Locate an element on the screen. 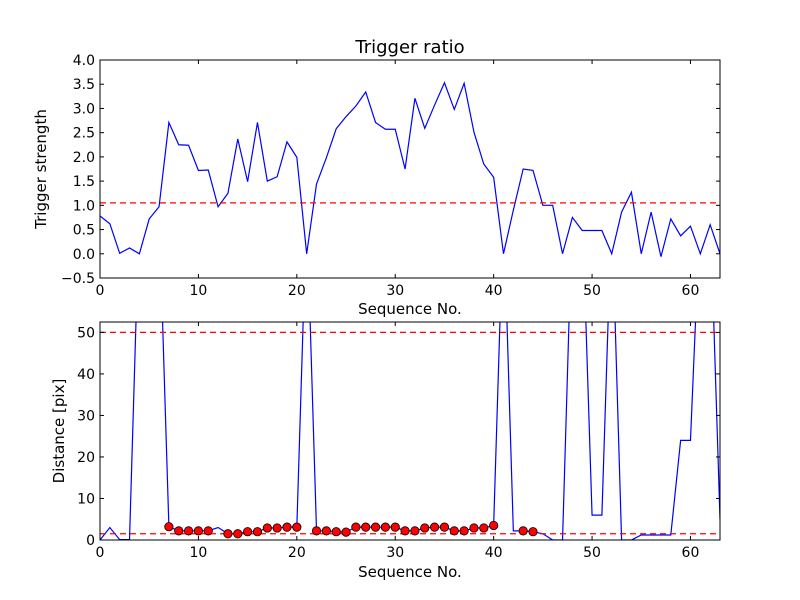 The height and width of the screenshot is (600, 800). y-tick-label: 20 is located at coordinates (86, 458).